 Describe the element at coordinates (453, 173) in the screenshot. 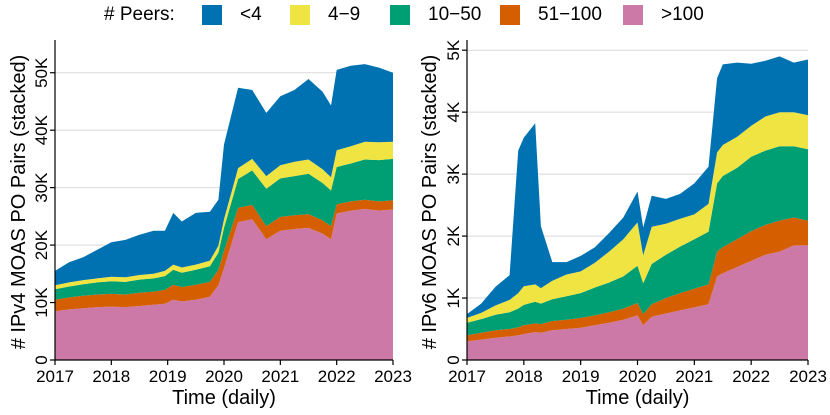

I see `ipv6-y-tick-label-3: 3K` at that location.